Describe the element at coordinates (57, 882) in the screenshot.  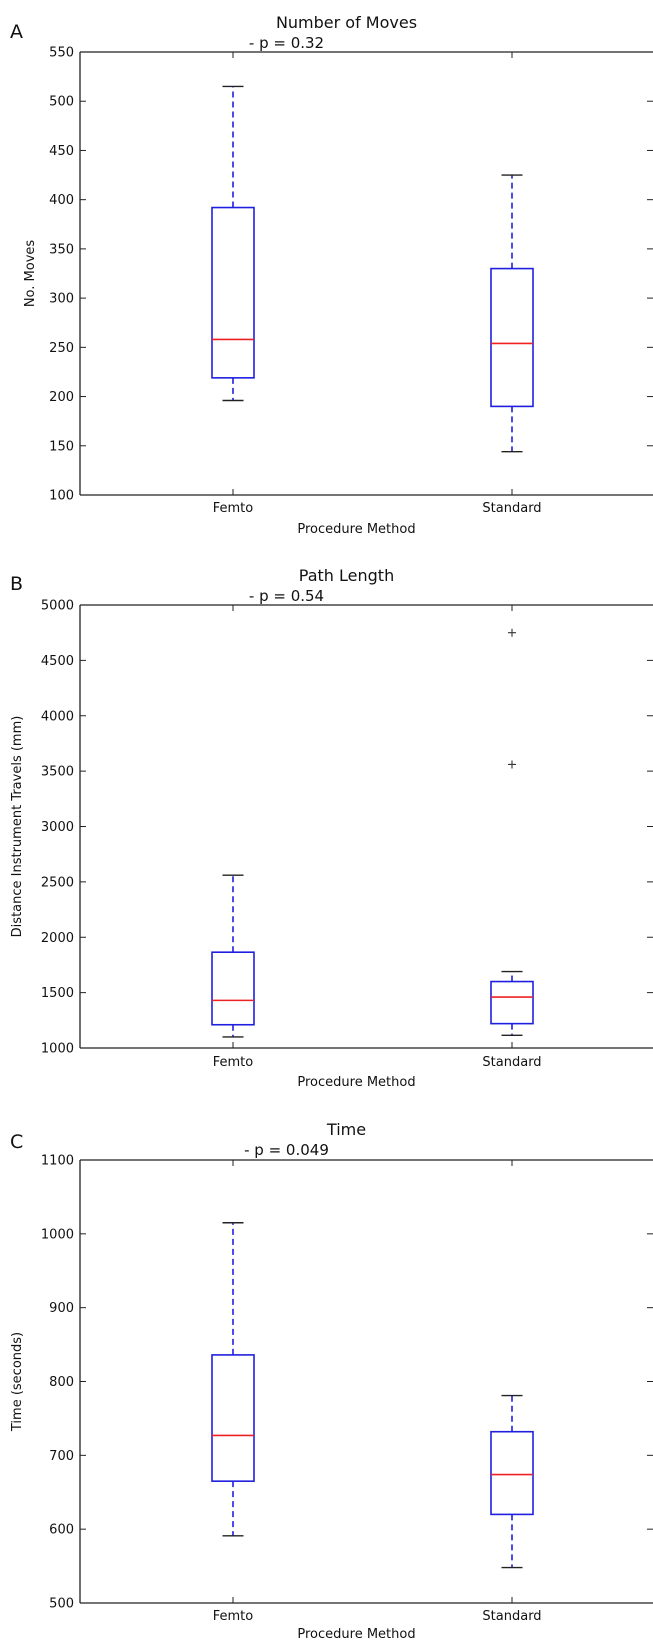
I see `y-tick-label: 2500` at that location.